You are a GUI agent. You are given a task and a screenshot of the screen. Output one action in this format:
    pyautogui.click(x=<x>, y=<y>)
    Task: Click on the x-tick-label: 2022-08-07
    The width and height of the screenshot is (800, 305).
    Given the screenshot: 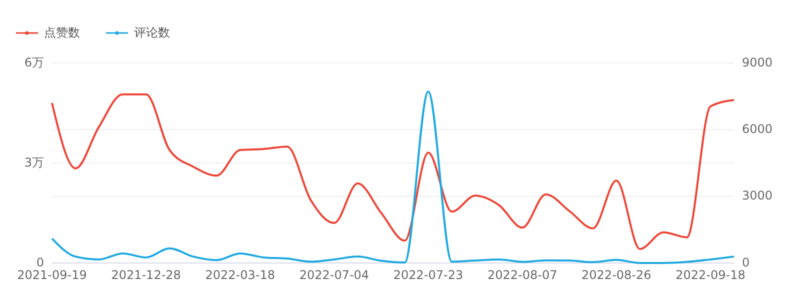 What is the action you would take?
    pyautogui.click(x=522, y=275)
    